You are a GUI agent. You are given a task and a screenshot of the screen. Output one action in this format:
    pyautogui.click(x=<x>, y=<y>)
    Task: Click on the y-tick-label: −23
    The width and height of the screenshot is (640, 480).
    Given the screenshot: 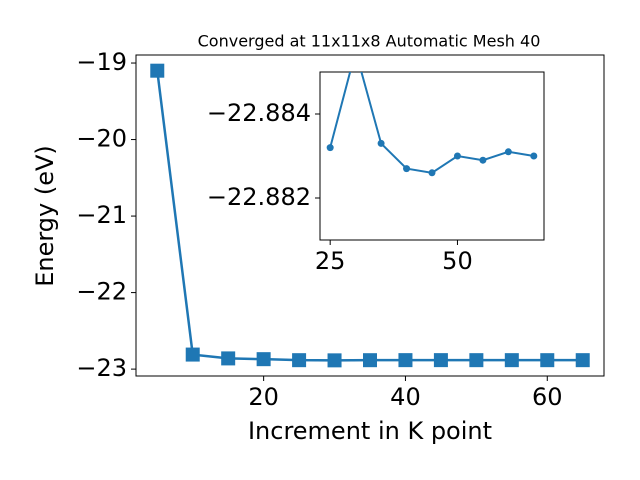 What is the action you would take?
    pyautogui.click(x=101, y=368)
    